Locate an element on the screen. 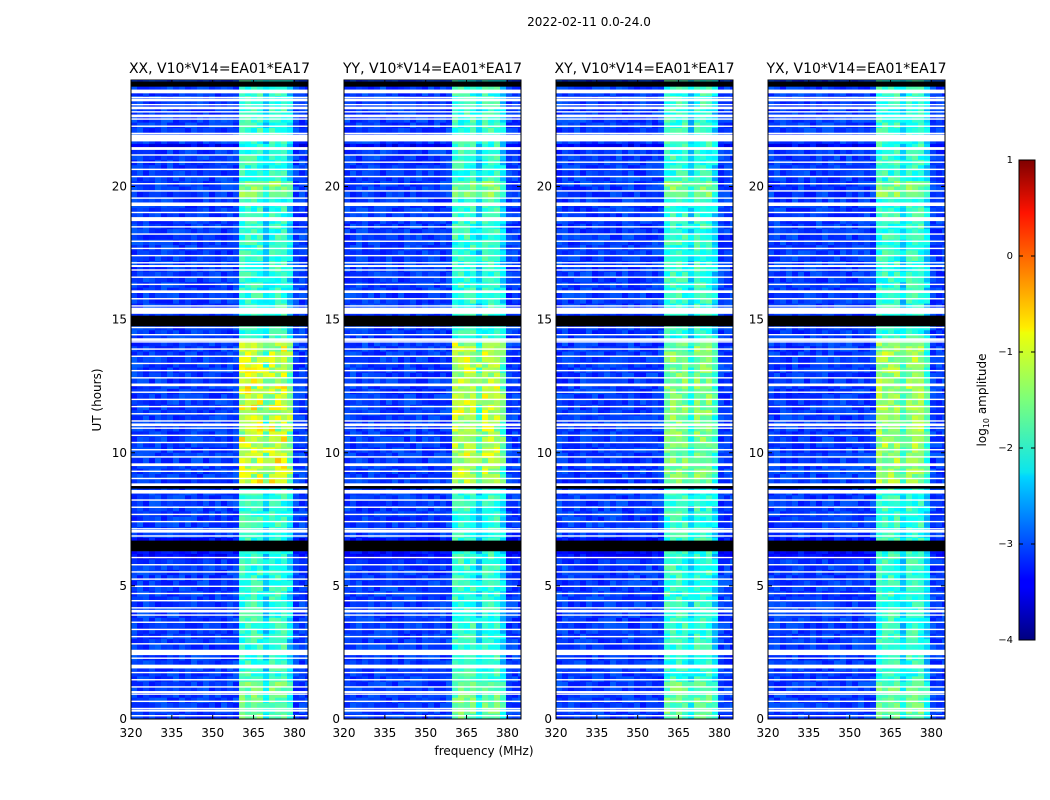 The width and height of the screenshot is (1050, 800). colorbar-label: log10 amplitude is located at coordinates (983, 400).